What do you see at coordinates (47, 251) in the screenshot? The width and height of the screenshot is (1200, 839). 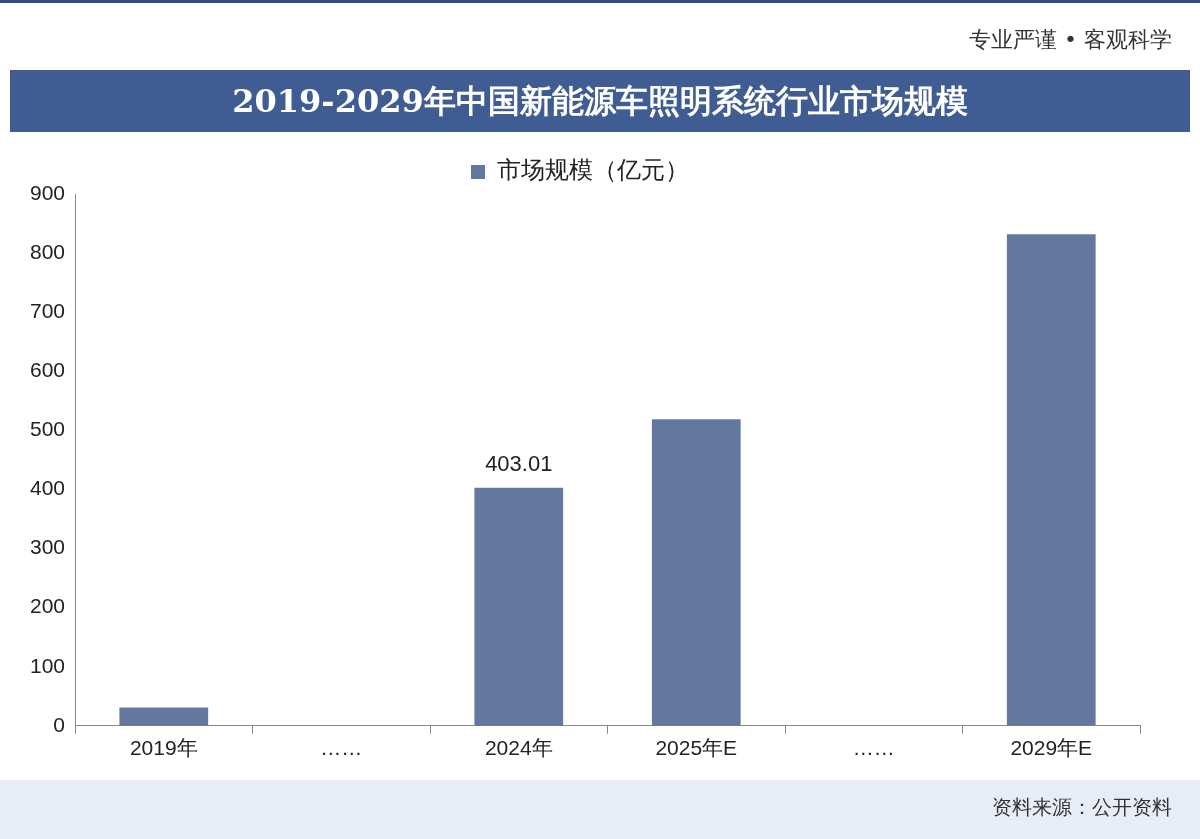 I see `y-tick-label: 800` at bounding box center [47, 251].